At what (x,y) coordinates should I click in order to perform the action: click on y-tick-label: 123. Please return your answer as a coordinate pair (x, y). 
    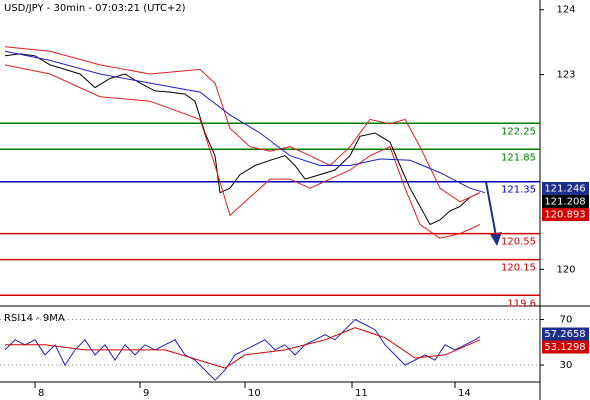
    Looking at the image, I should click on (565, 75).